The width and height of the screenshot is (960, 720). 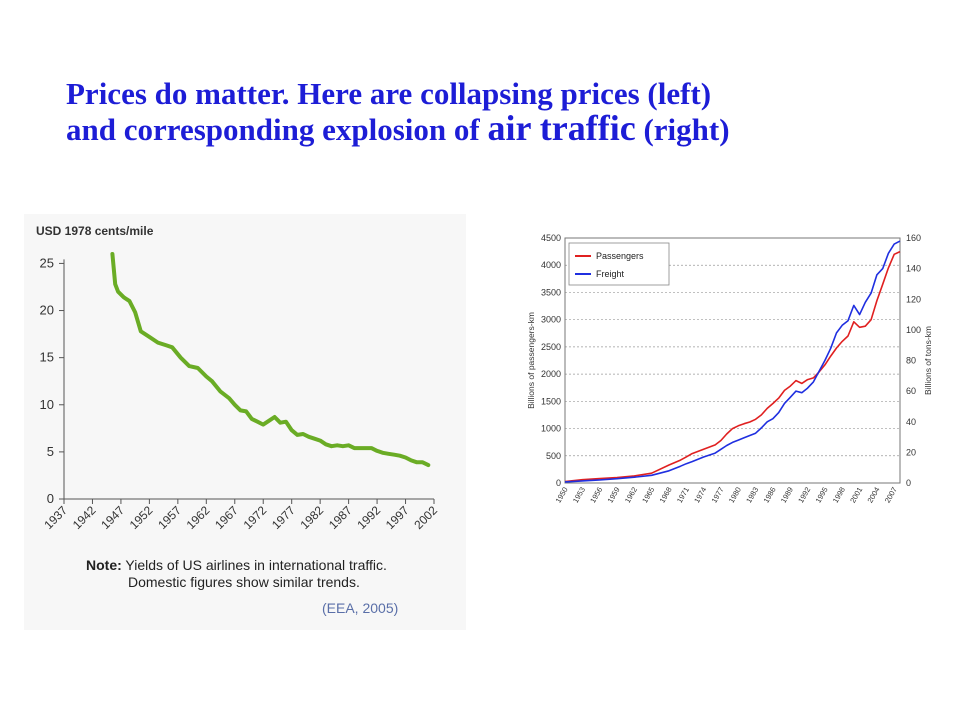 I want to click on price-x-tick-label: 2002, so click(x=425, y=517).